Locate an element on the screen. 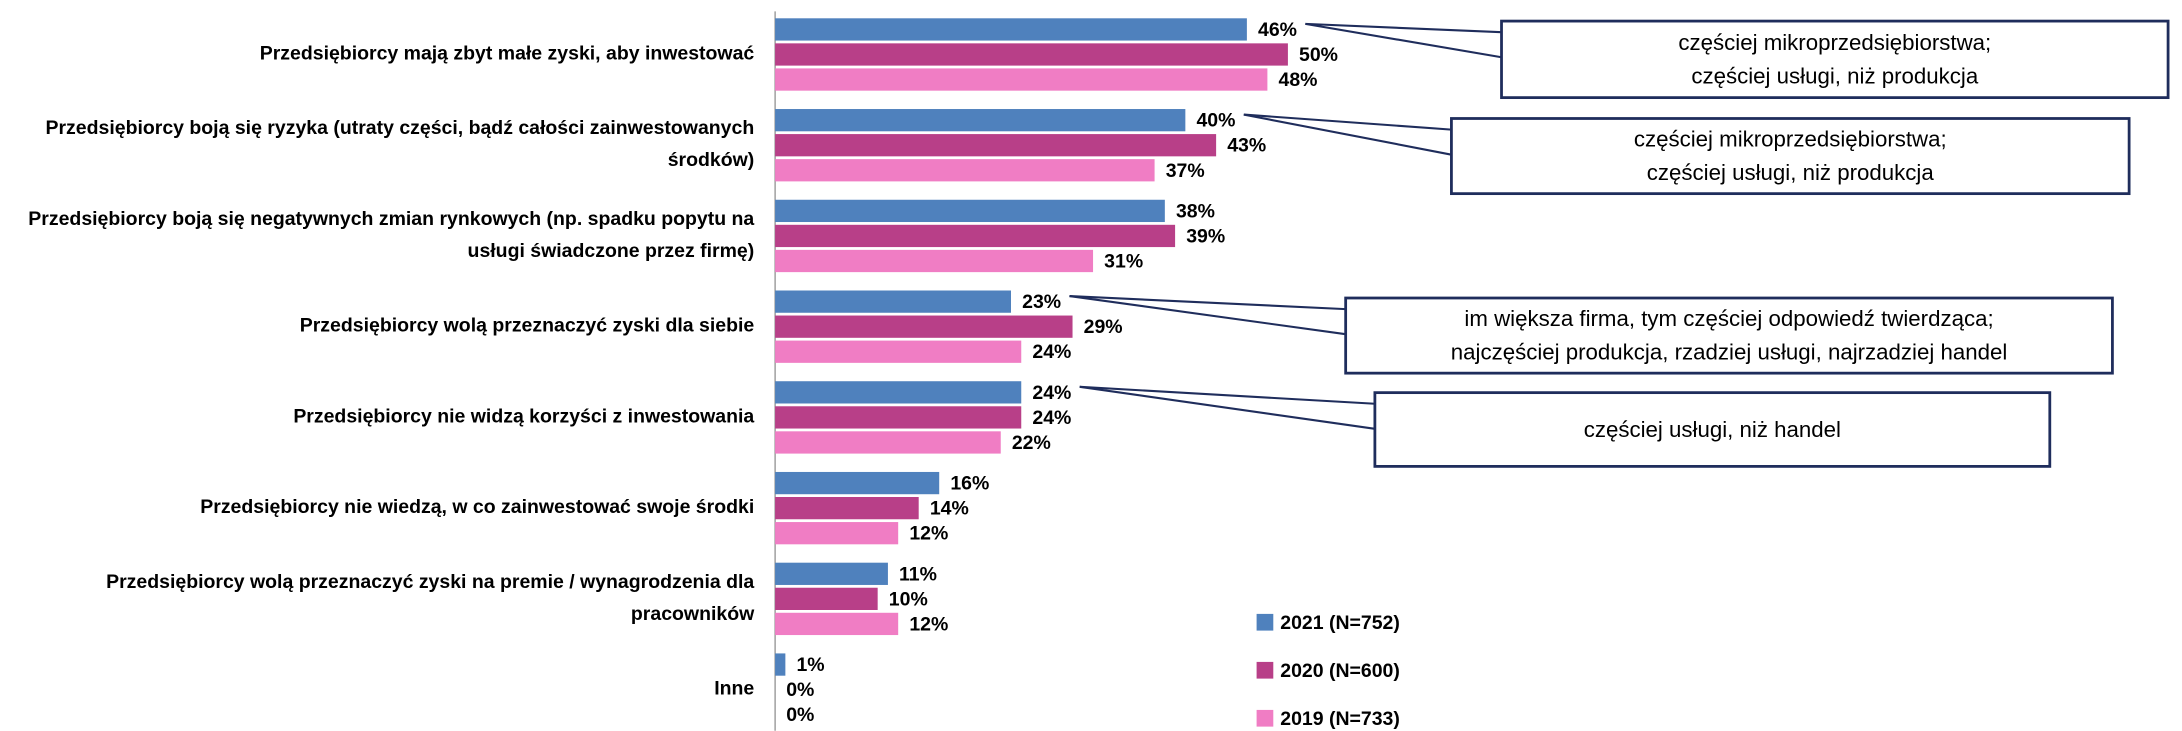 This screenshot has width=2182, height=731. callout-text: częściej usługi, niż handel is located at coordinates (1712, 429).